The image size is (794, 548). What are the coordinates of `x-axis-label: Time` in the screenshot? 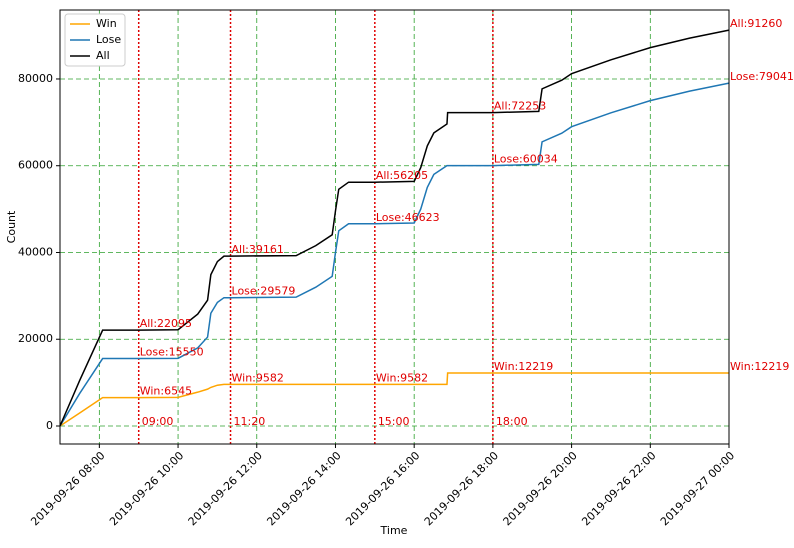 It's located at (394, 530).